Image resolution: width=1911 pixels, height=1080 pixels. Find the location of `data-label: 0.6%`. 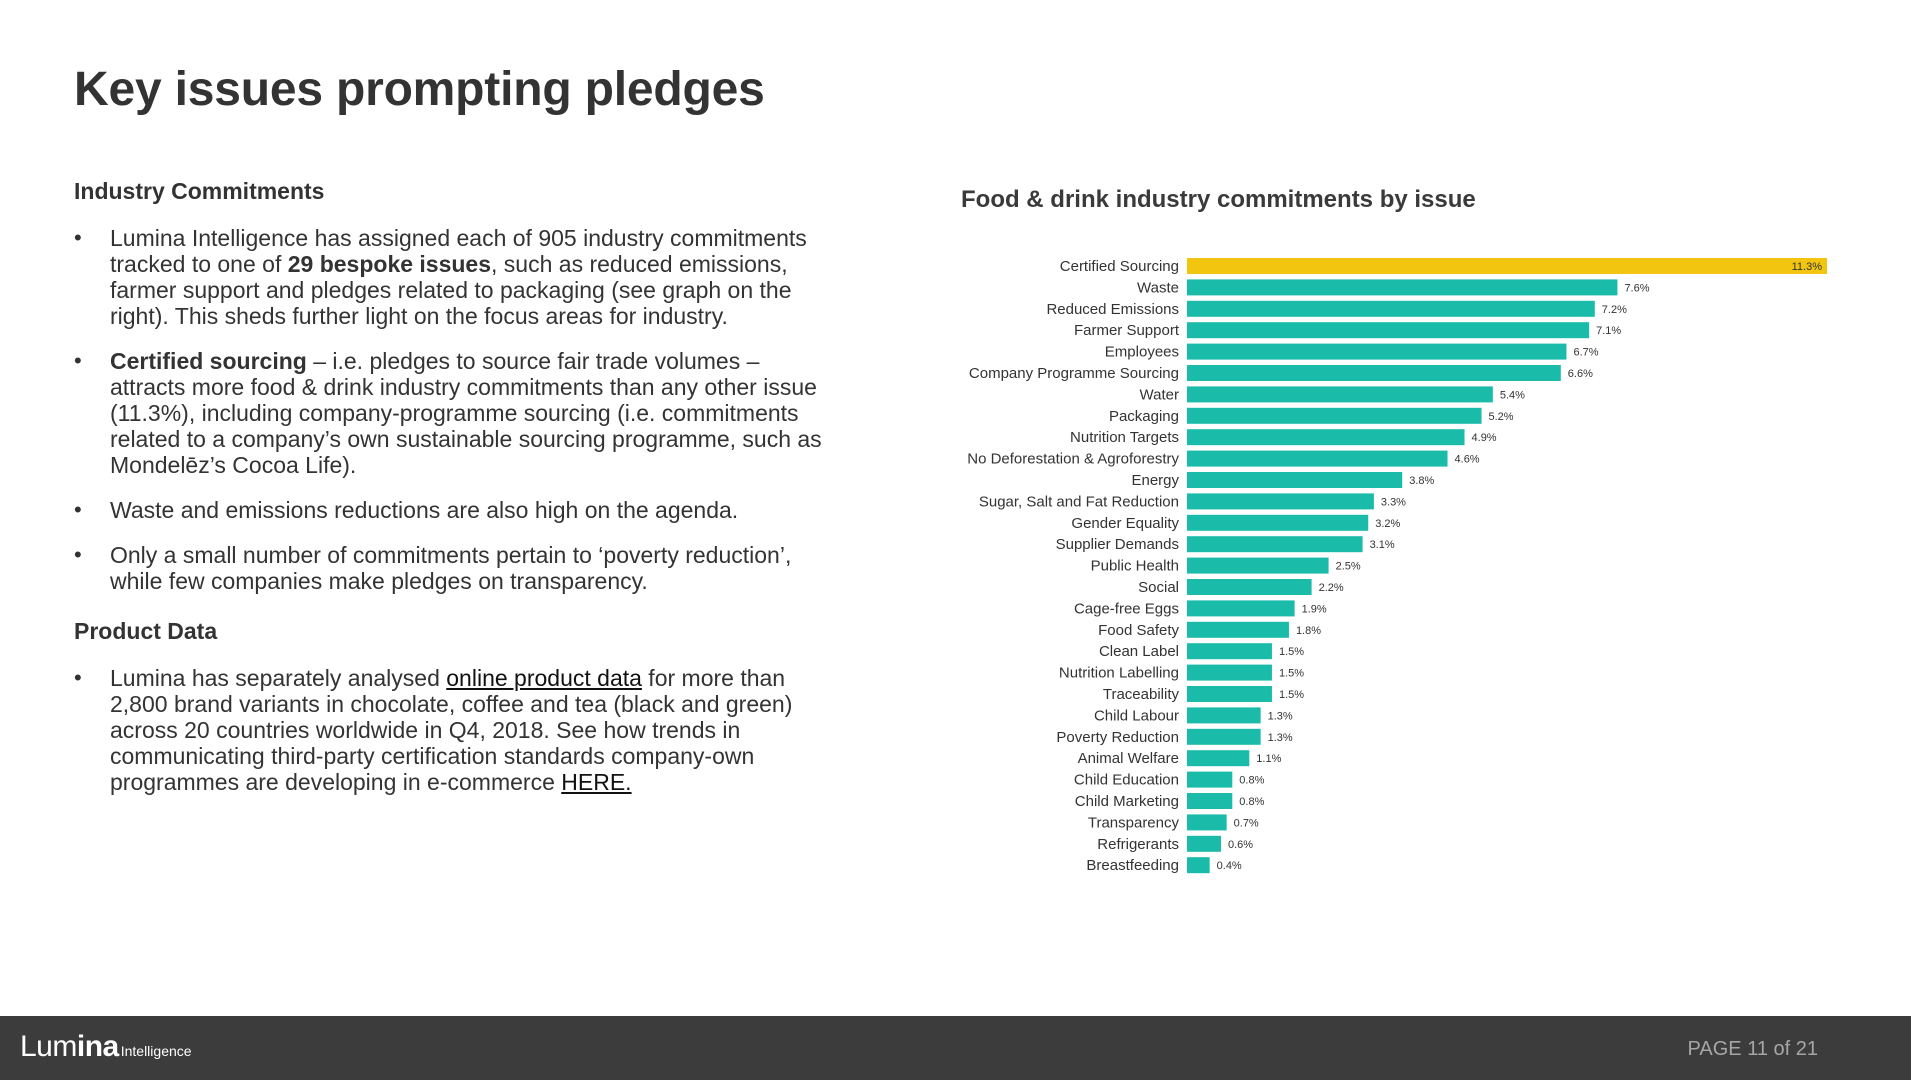

data-label: 0.6% is located at coordinates (1240, 845).